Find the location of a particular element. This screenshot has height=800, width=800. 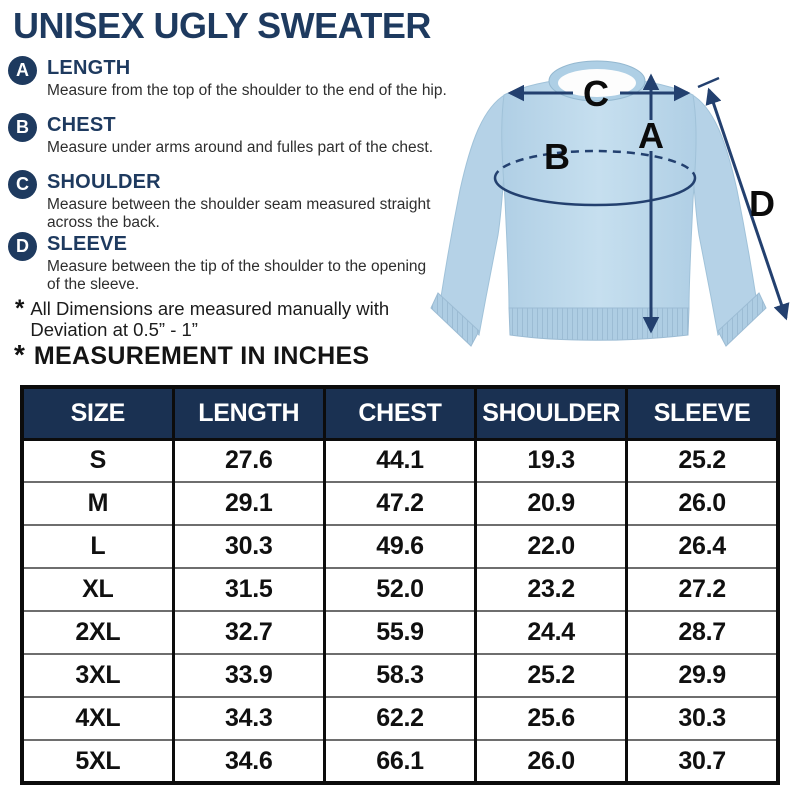

length-cell: 33.9 is located at coordinates (248, 675).